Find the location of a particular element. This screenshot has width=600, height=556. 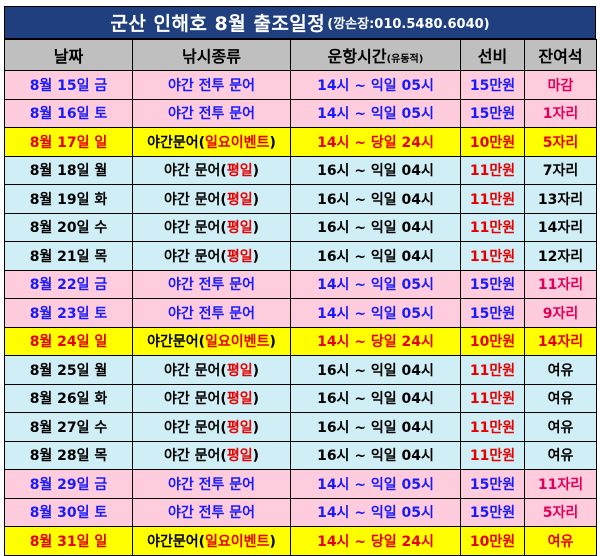

schedule-title-bar: 군산 인해호 8월 출조일정 (깡손장:010.5480.6040) is located at coordinates (300, 22).